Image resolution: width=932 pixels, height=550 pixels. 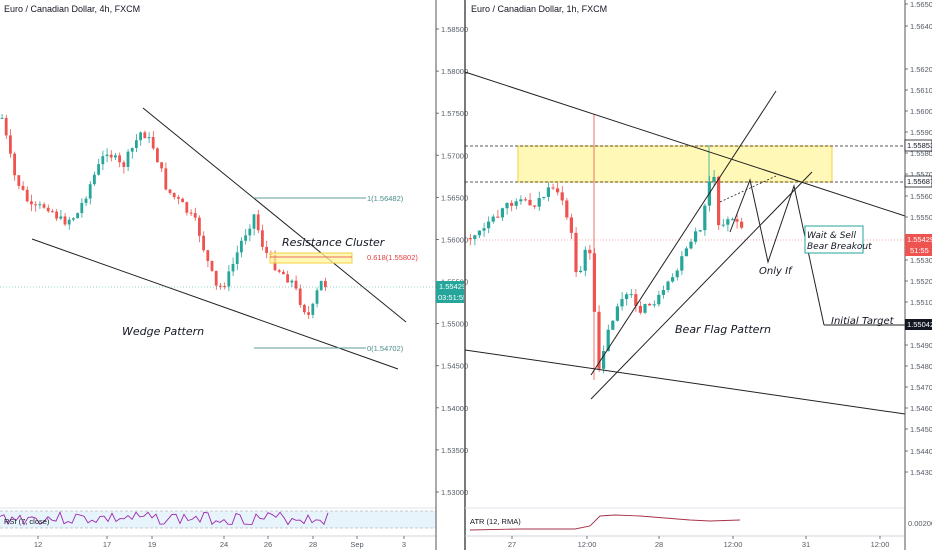 I want to click on wedge-lower-line, so click(x=215, y=304).